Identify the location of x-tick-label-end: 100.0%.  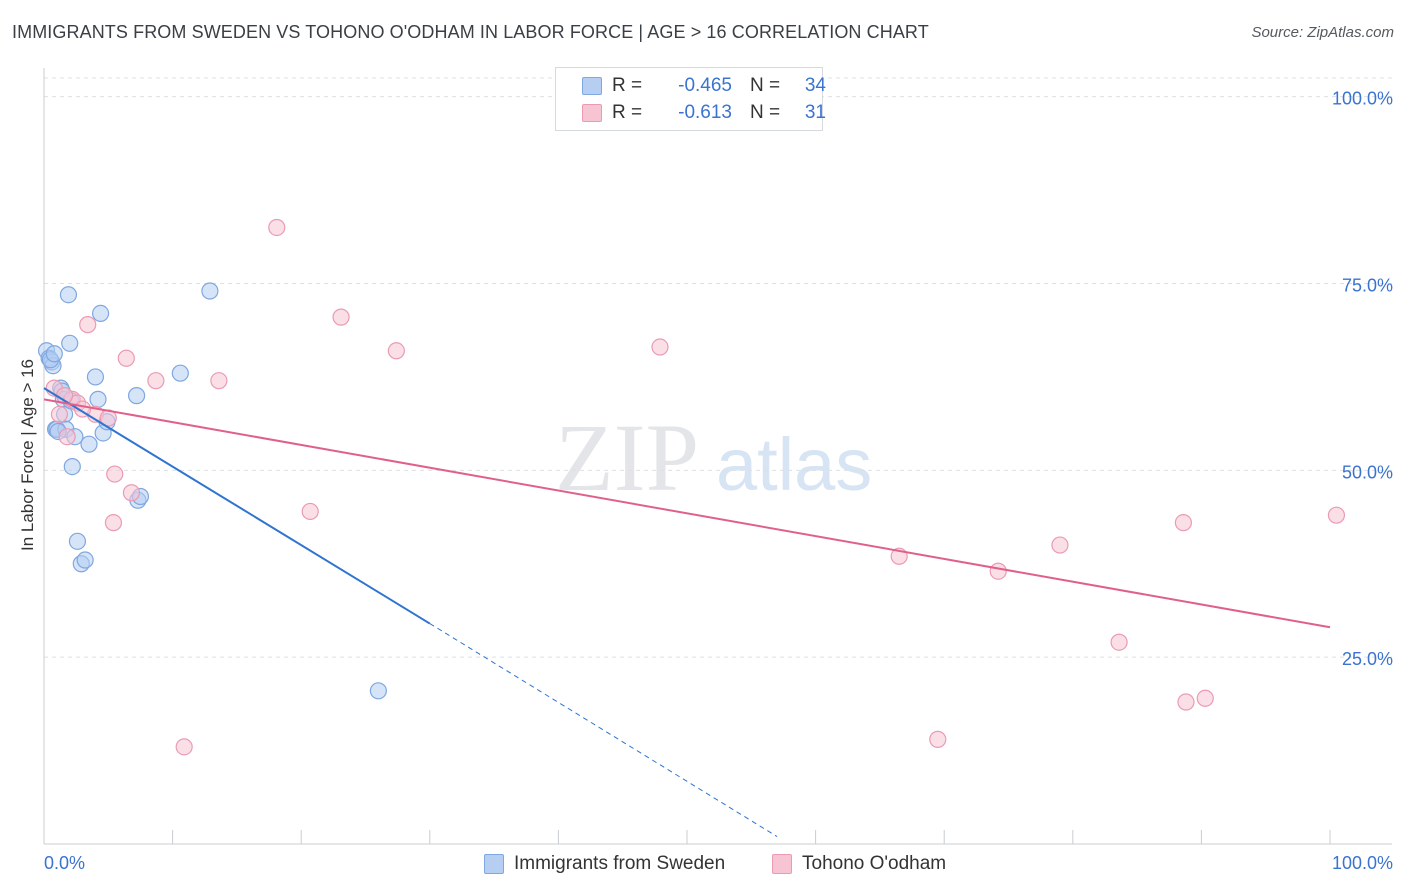
(1362, 863).